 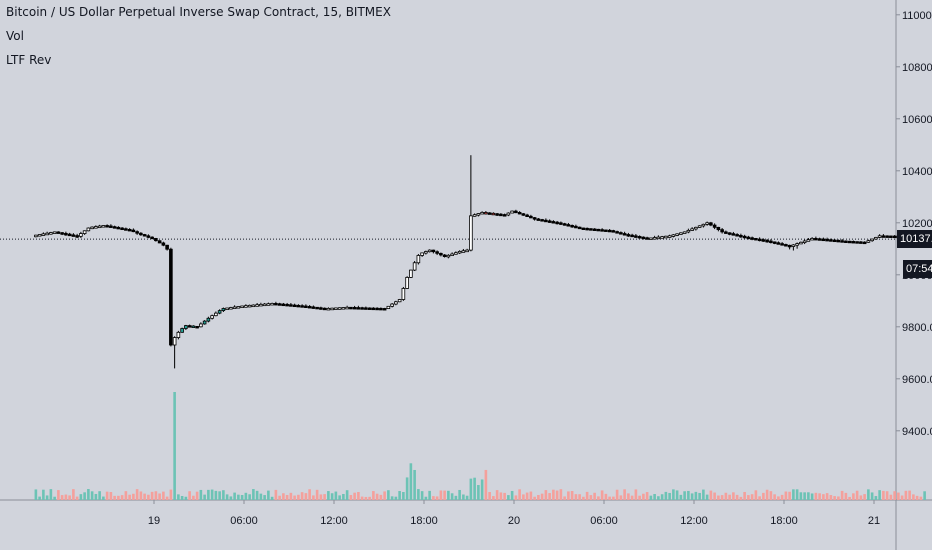 I want to click on time-tick-label: 12:00, so click(x=334, y=521).